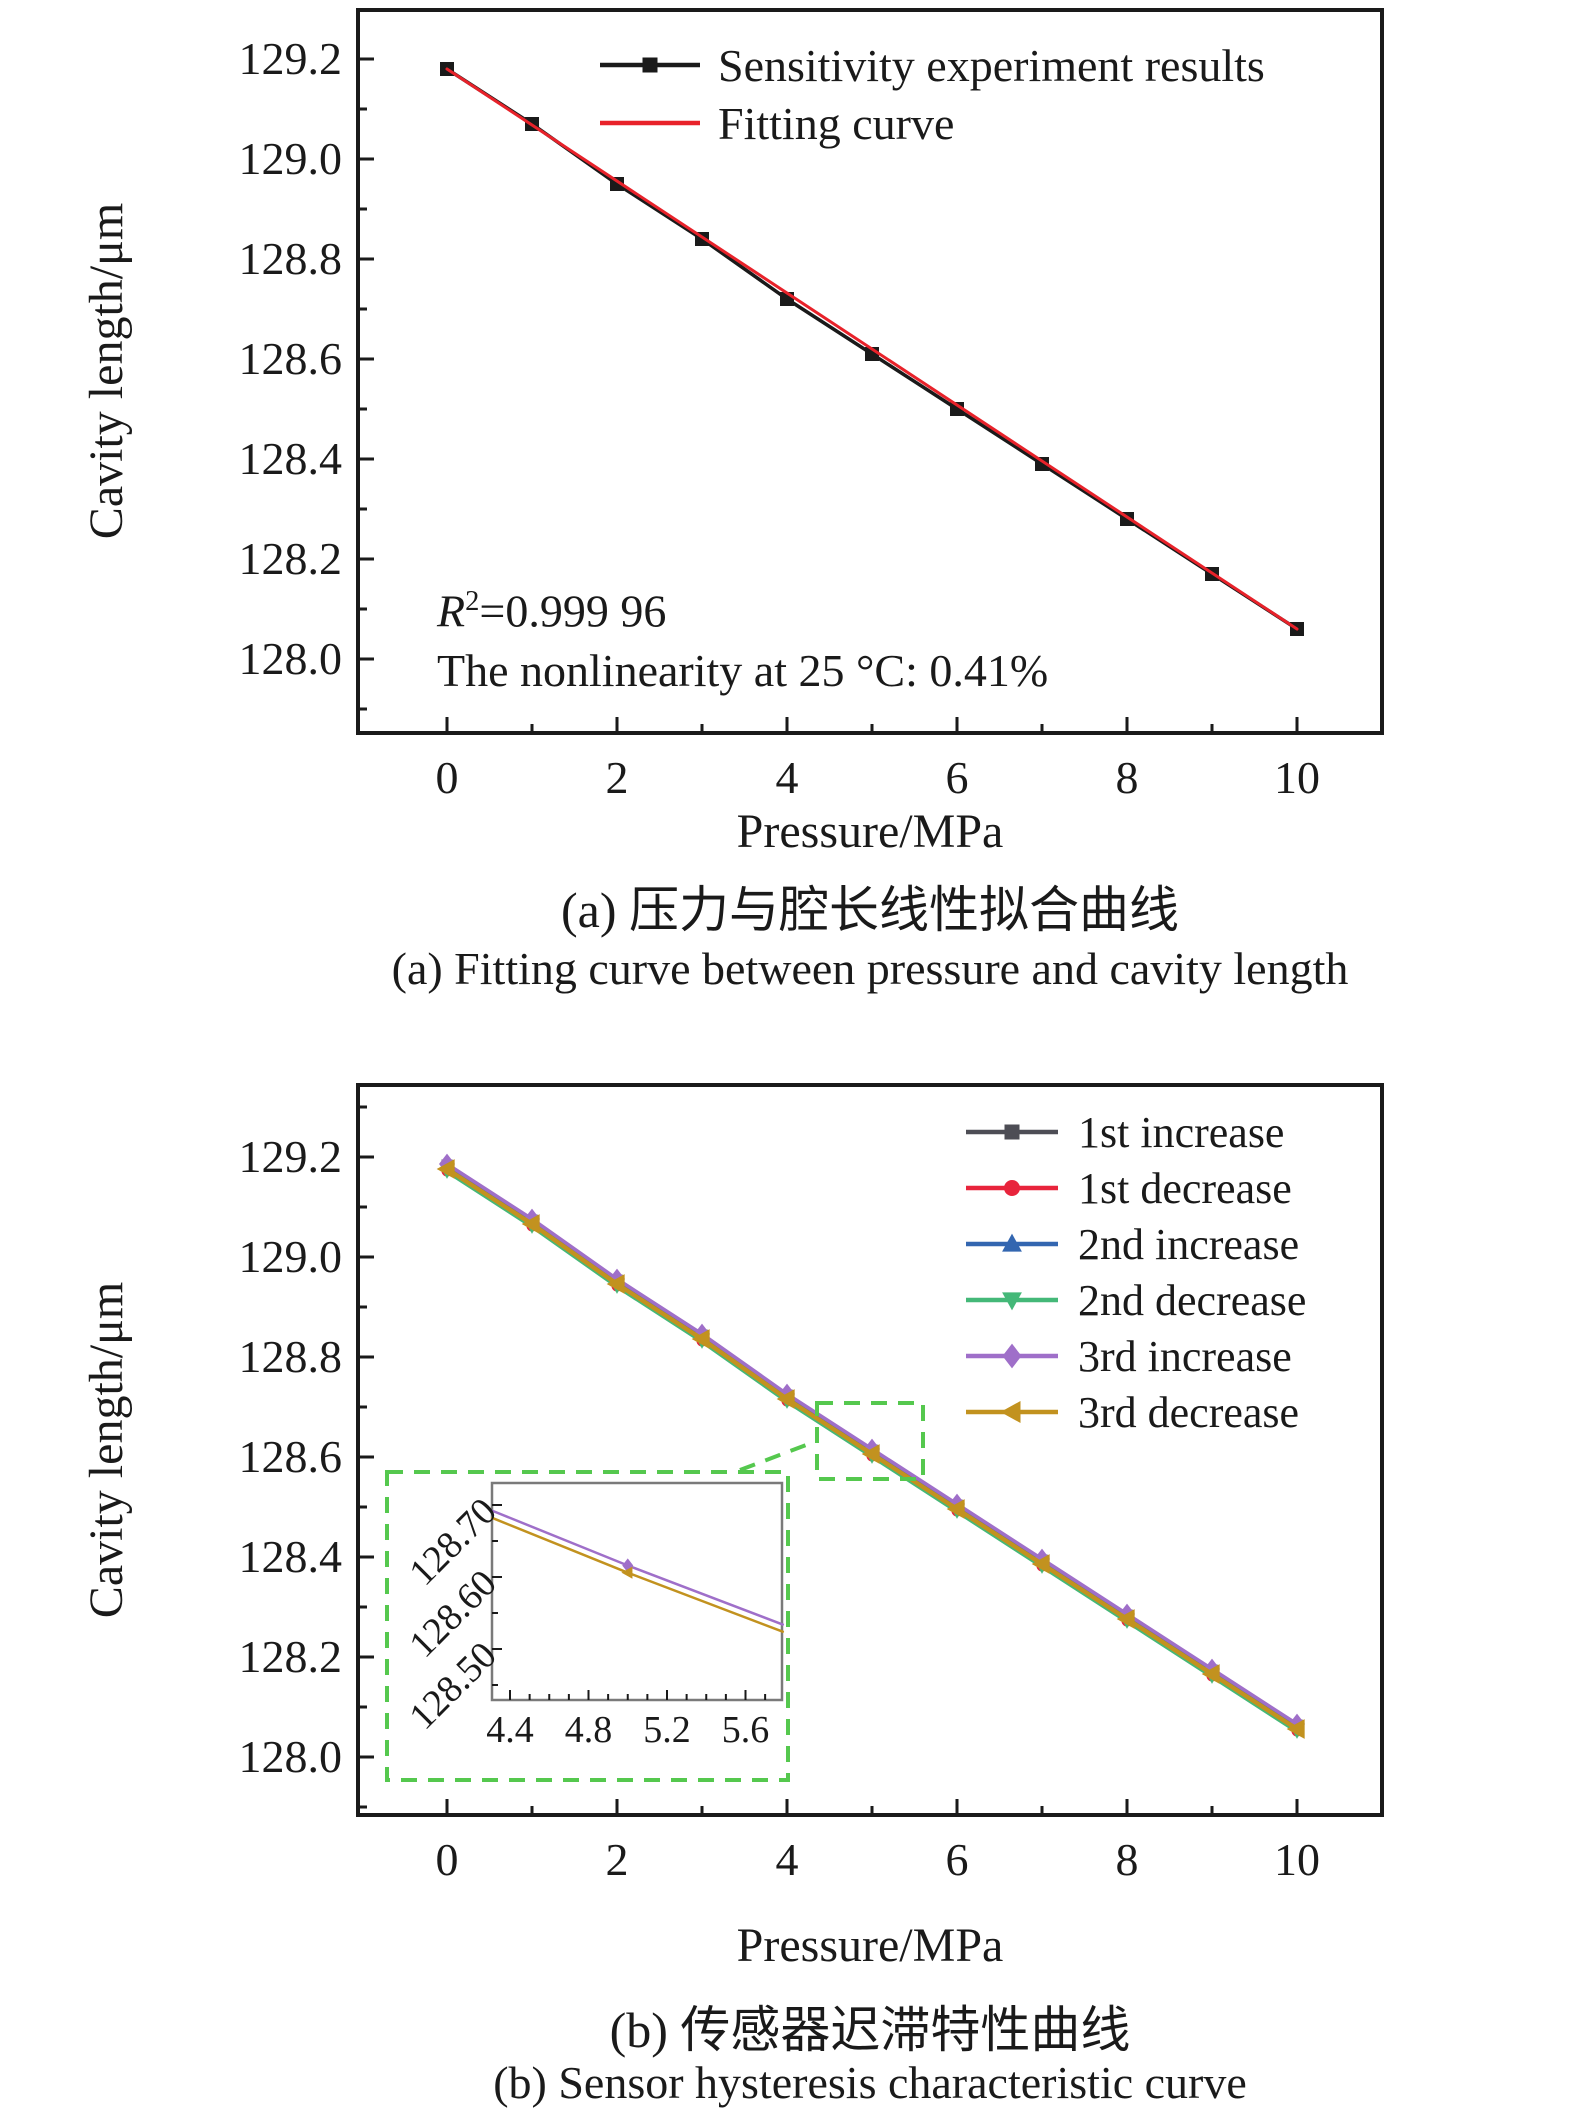  What do you see at coordinates (650, 123) in the screenshot?
I see `legend-marker-none` at bounding box center [650, 123].